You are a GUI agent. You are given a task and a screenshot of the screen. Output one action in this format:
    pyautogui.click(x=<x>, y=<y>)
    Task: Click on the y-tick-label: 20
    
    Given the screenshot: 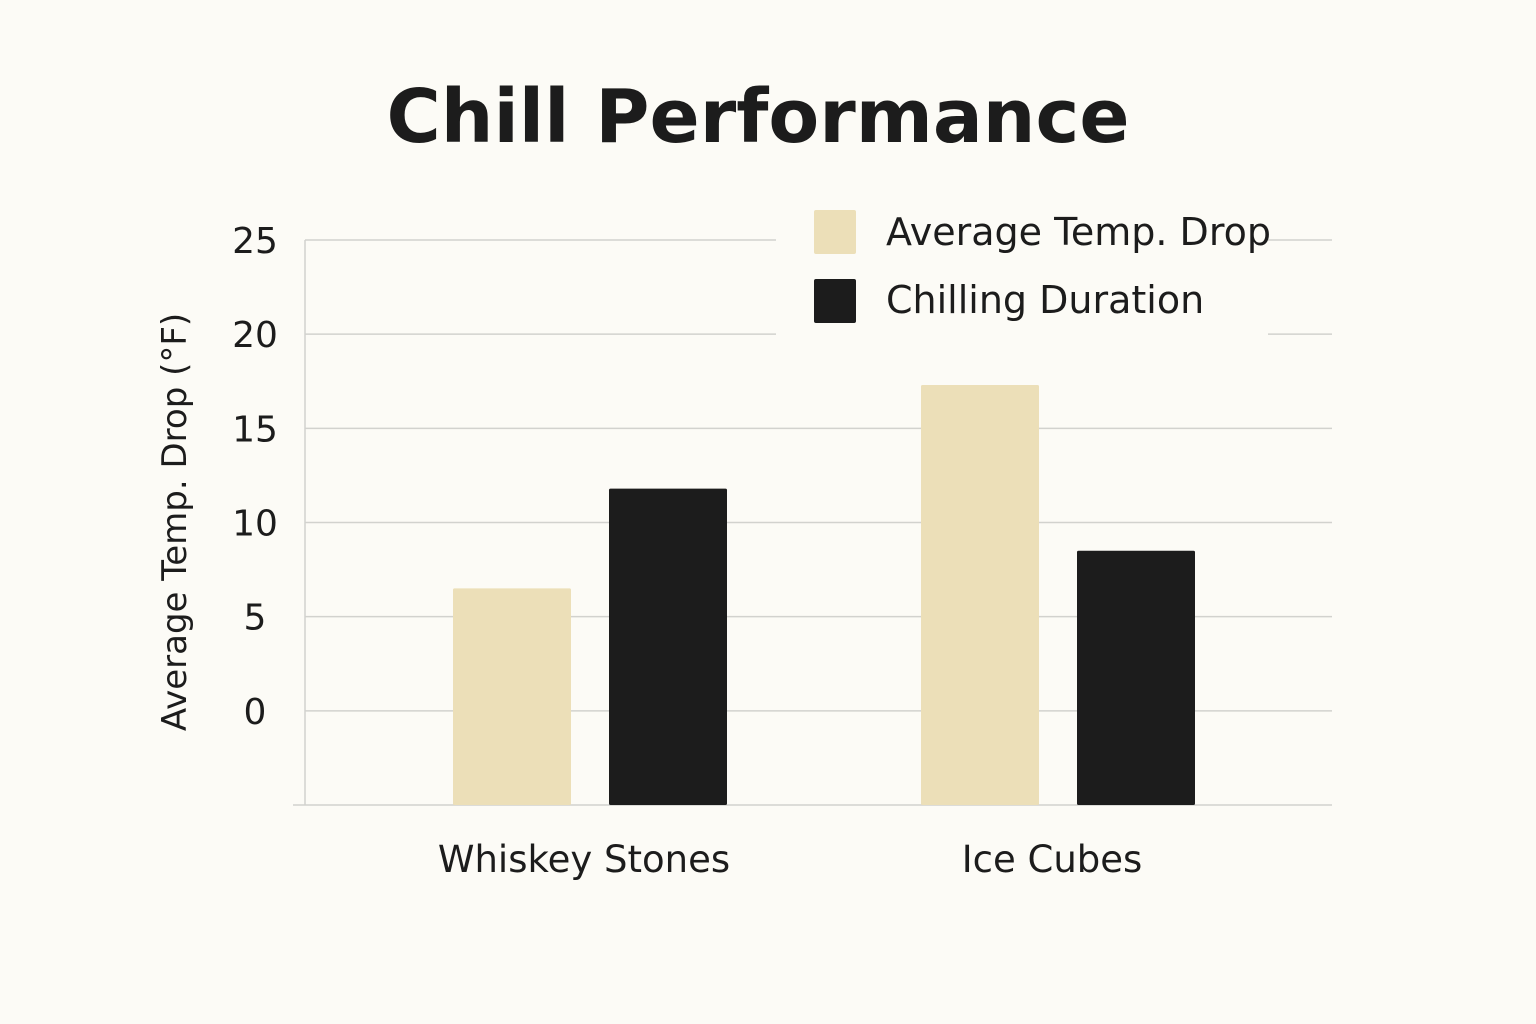 What is the action you would take?
    pyautogui.click(x=255, y=335)
    